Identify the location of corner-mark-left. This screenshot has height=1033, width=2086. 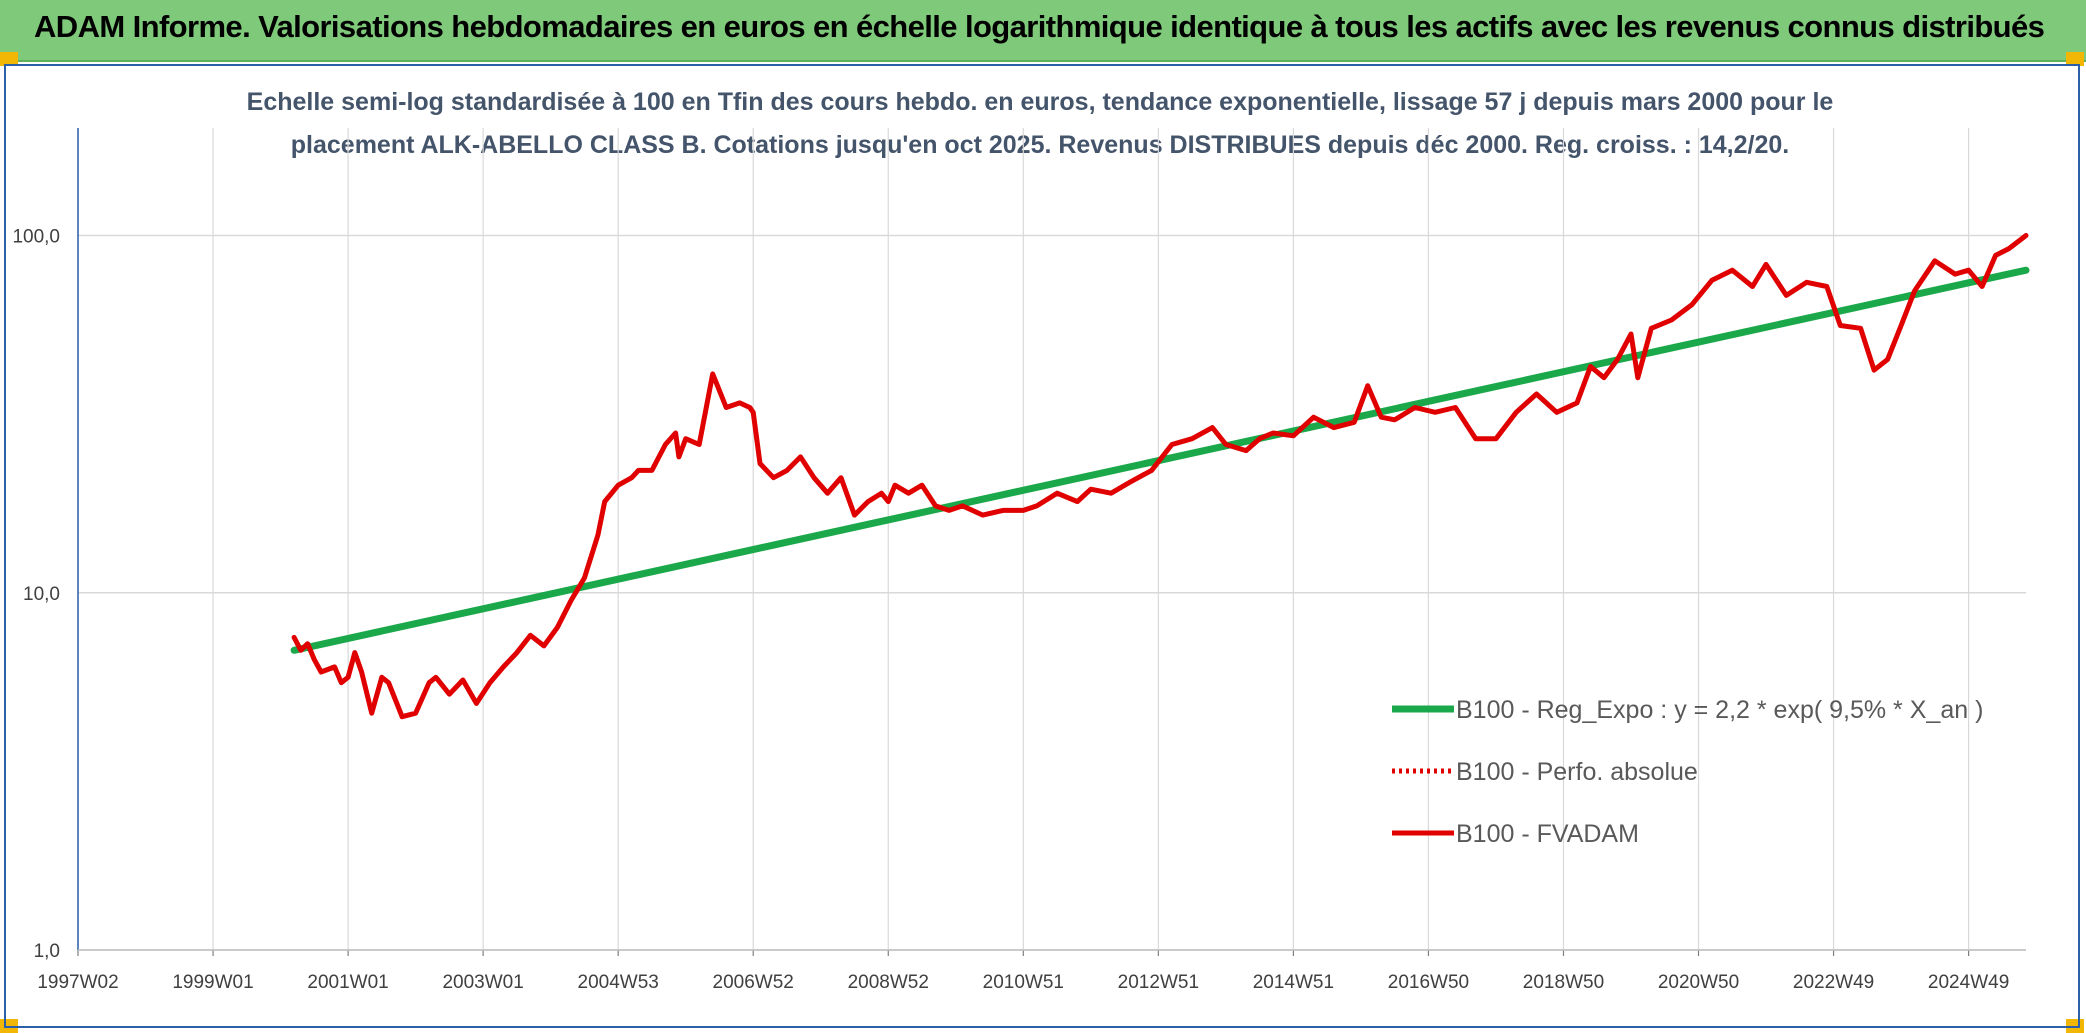
(9, 59).